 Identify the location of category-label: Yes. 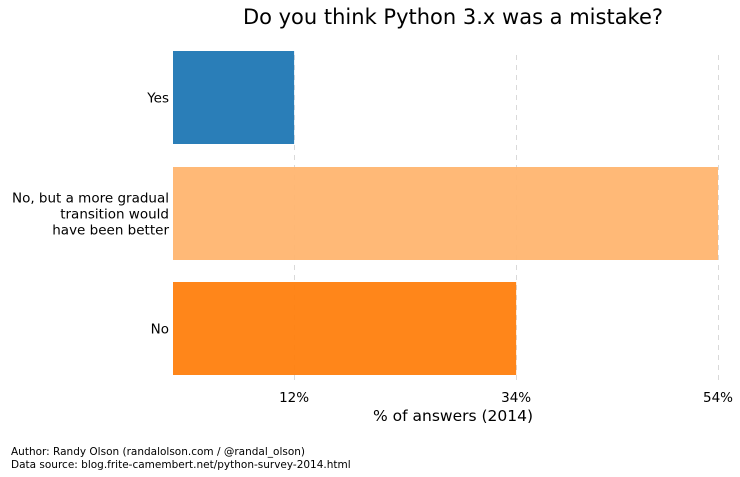
(157, 99).